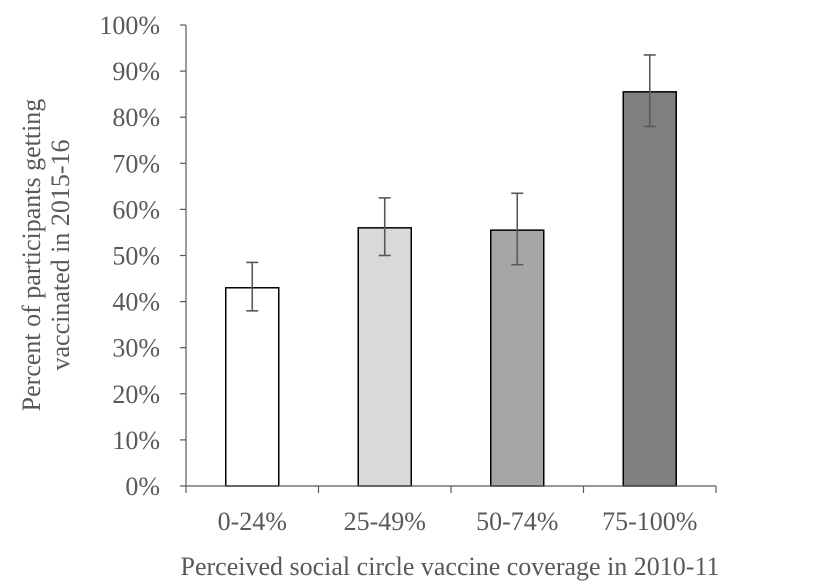 This screenshot has width=821, height=583. What do you see at coordinates (517, 521) in the screenshot?
I see `x-tick-label: 50-74%` at bounding box center [517, 521].